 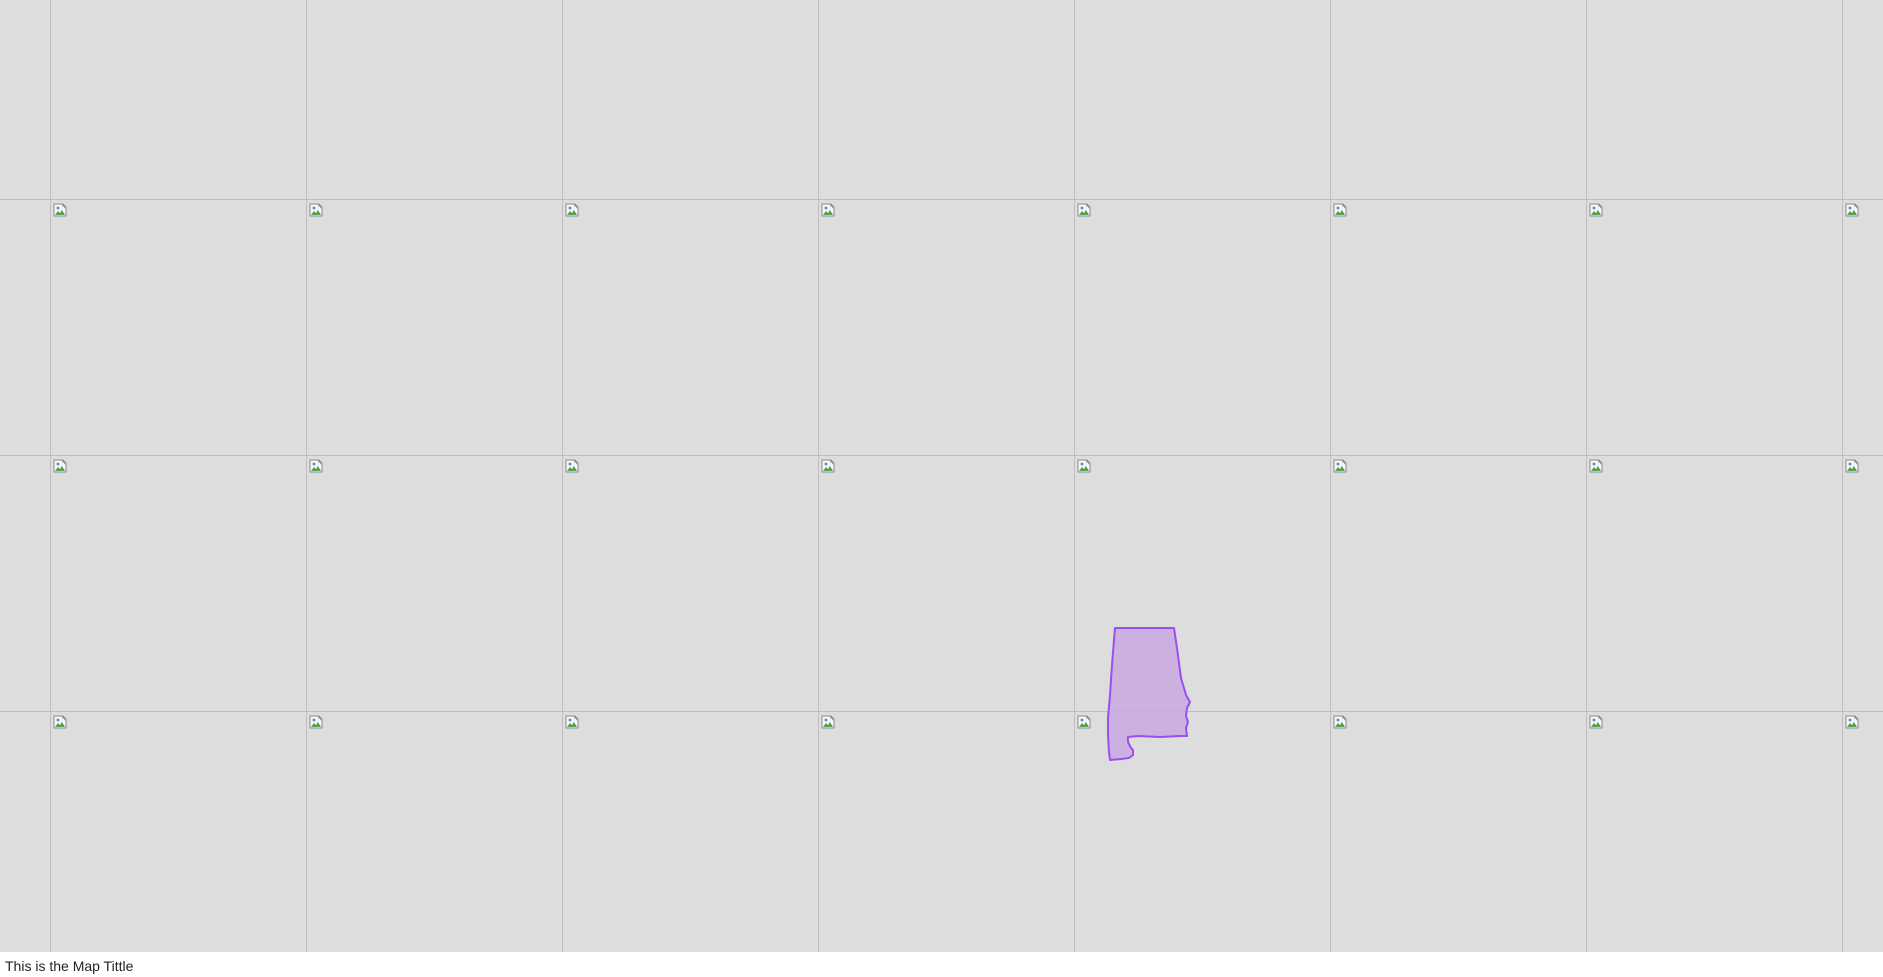 I want to click on shape-layer, so click(x=1149, y=694).